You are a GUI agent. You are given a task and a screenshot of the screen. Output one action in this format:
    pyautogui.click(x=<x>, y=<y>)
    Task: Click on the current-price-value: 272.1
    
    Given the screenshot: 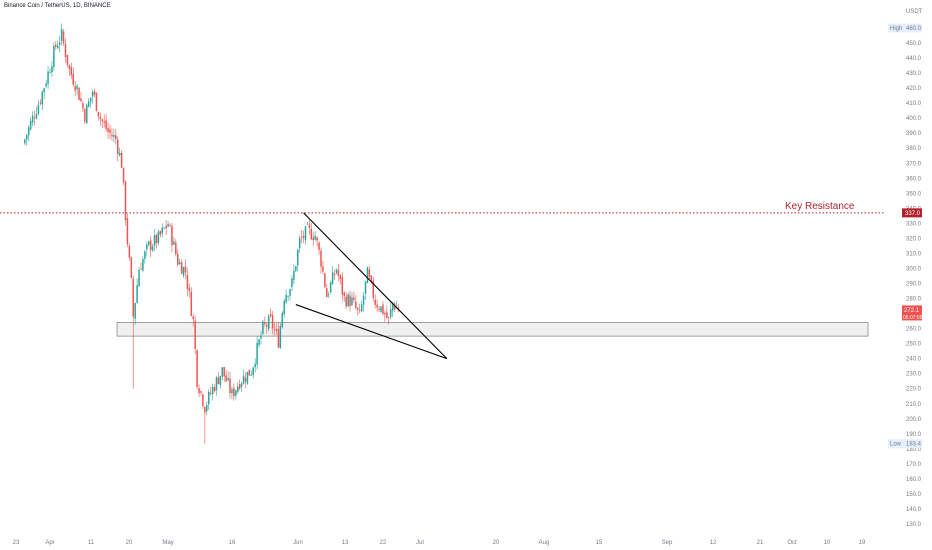 What is the action you would take?
    pyautogui.click(x=912, y=311)
    